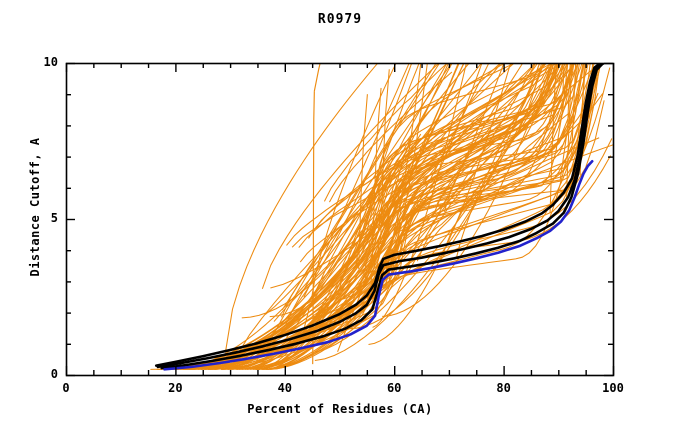  What do you see at coordinates (340, 409) in the screenshot?
I see `x-axis-label: Percent of Residues (CA)` at bounding box center [340, 409].